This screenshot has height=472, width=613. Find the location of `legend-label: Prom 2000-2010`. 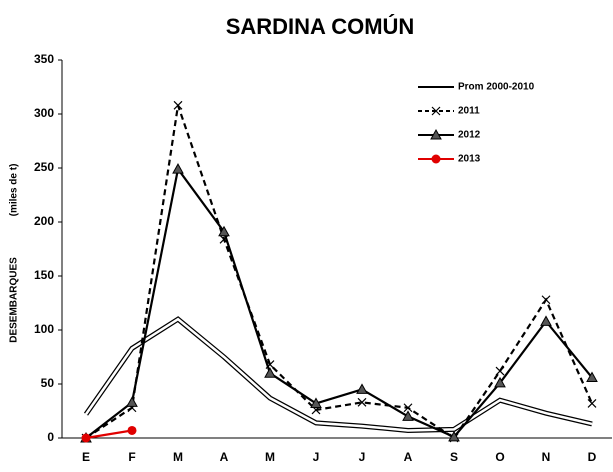

legend-label: Prom 2000-2010 is located at coordinates (496, 87).